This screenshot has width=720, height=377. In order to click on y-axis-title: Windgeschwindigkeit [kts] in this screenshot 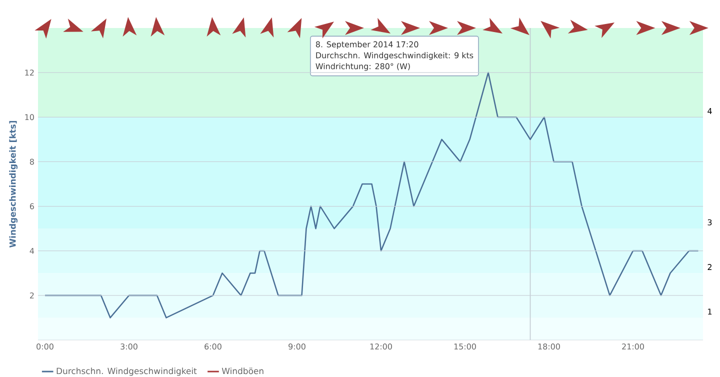, I will do `click(13, 184)`.